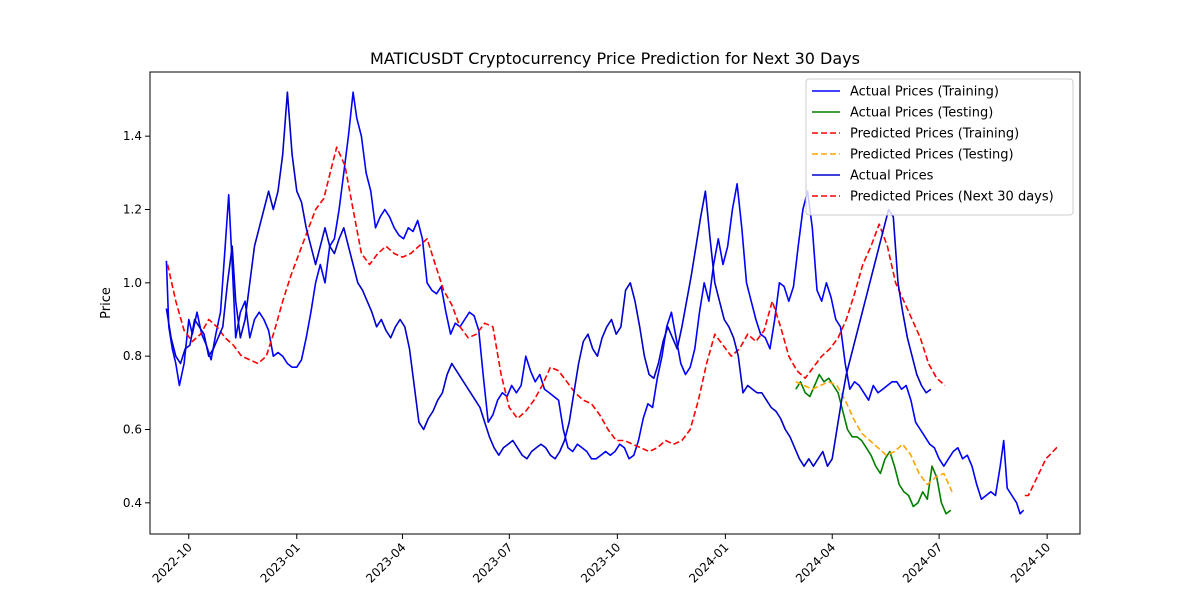 Image resolution: width=1200 pixels, height=600 pixels. Describe the element at coordinates (932, 155) in the screenshot. I see `legend-label-3: Predicted Prices (Testing)` at that location.